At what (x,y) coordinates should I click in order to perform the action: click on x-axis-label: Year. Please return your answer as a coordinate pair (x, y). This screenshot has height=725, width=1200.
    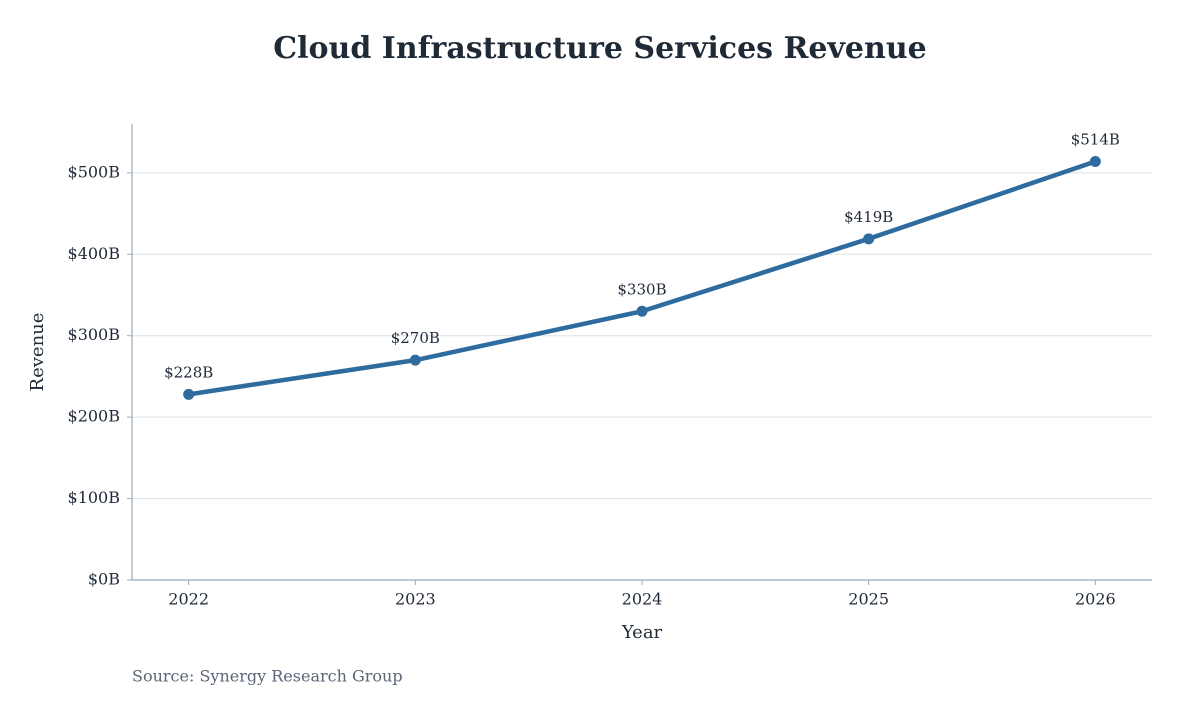
    Looking at the image, I should click on (642, 632).